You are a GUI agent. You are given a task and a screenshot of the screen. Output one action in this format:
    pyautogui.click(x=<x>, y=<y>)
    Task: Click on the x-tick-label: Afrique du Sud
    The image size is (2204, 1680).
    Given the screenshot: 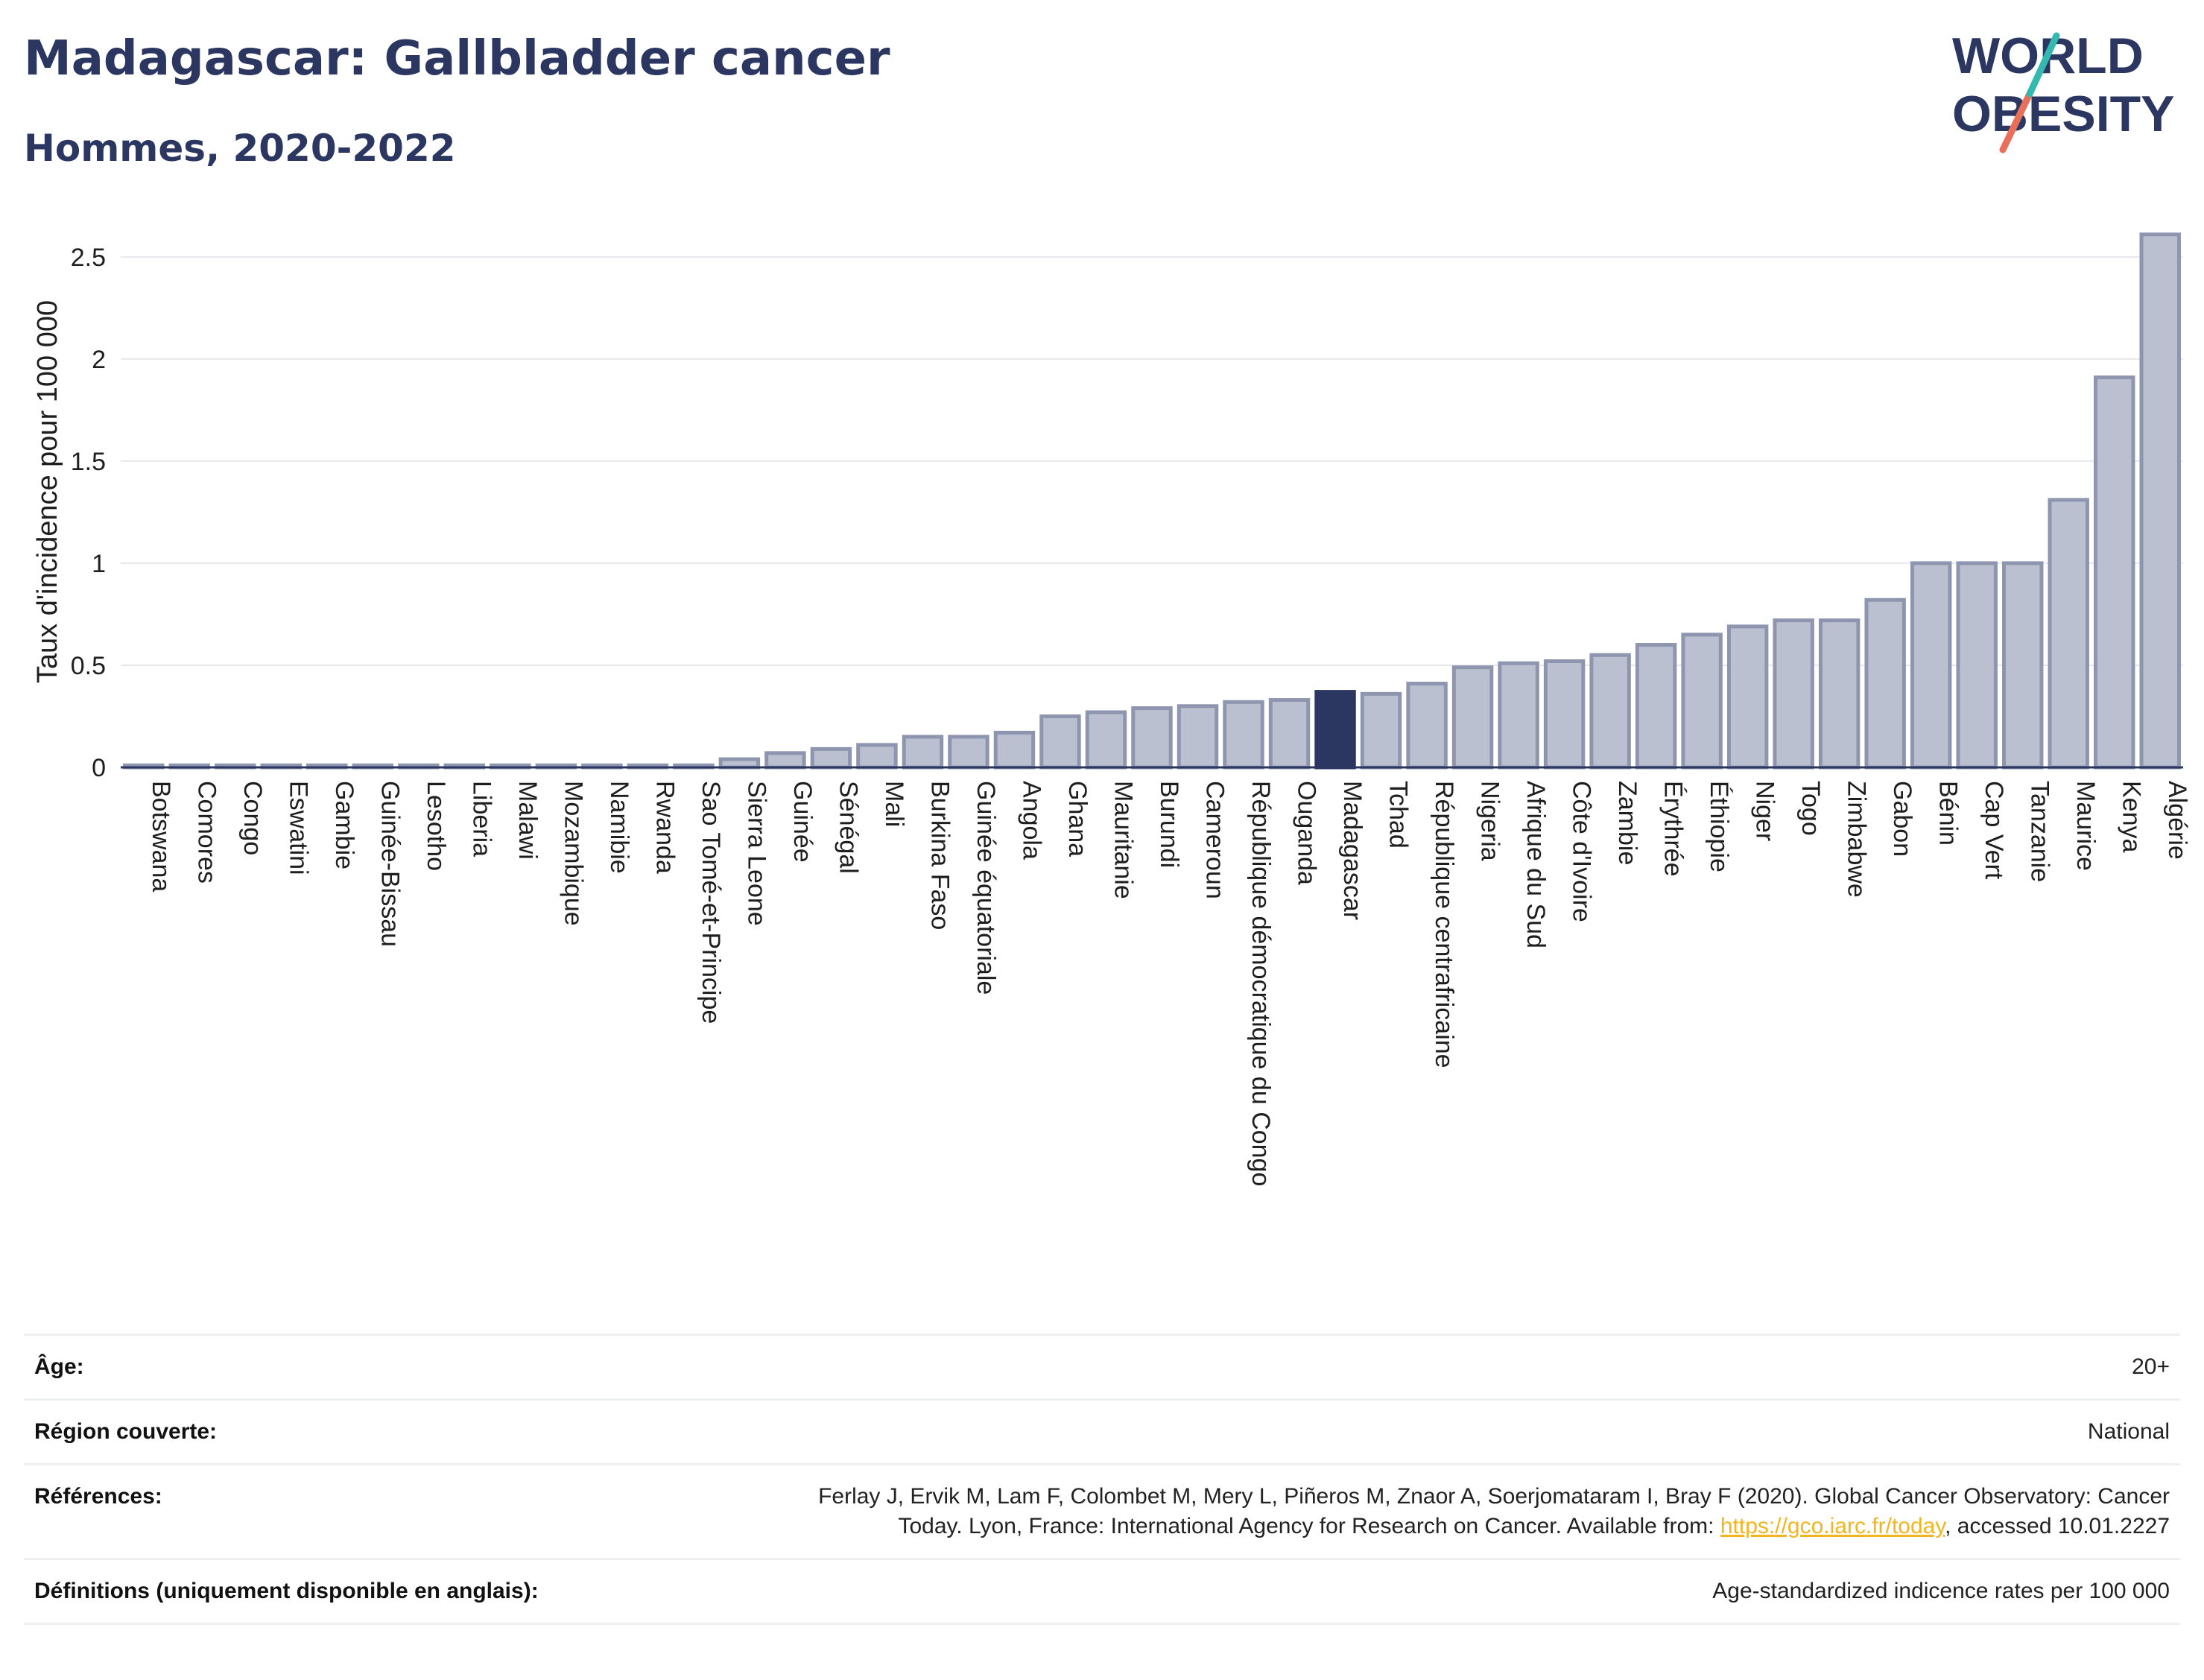 What is the action you would take?
    pyautogui.click(x=1536, y=864)
    